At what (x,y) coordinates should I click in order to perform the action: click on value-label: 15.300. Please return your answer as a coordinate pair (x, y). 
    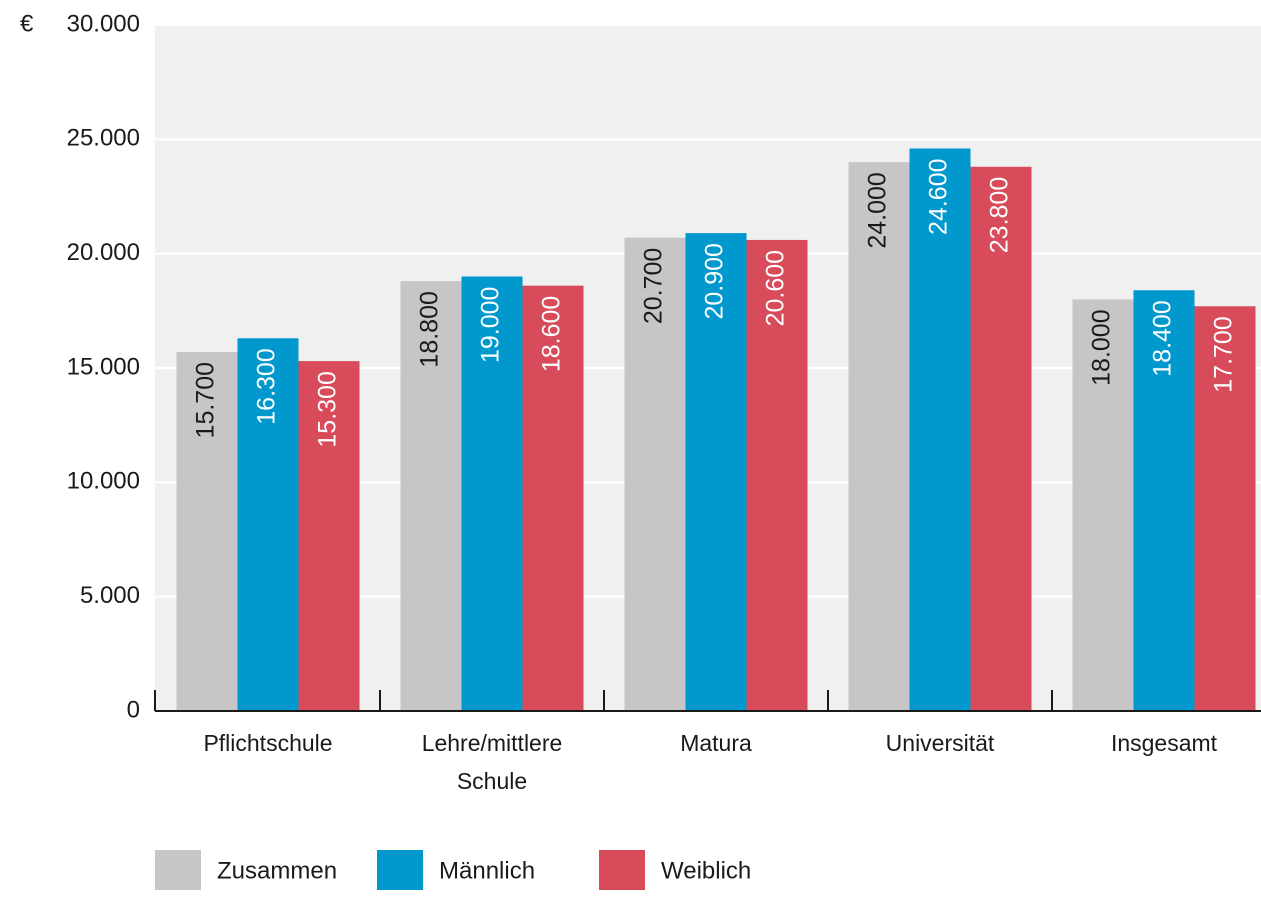
    Looking at the image, I should click on (328, 409).